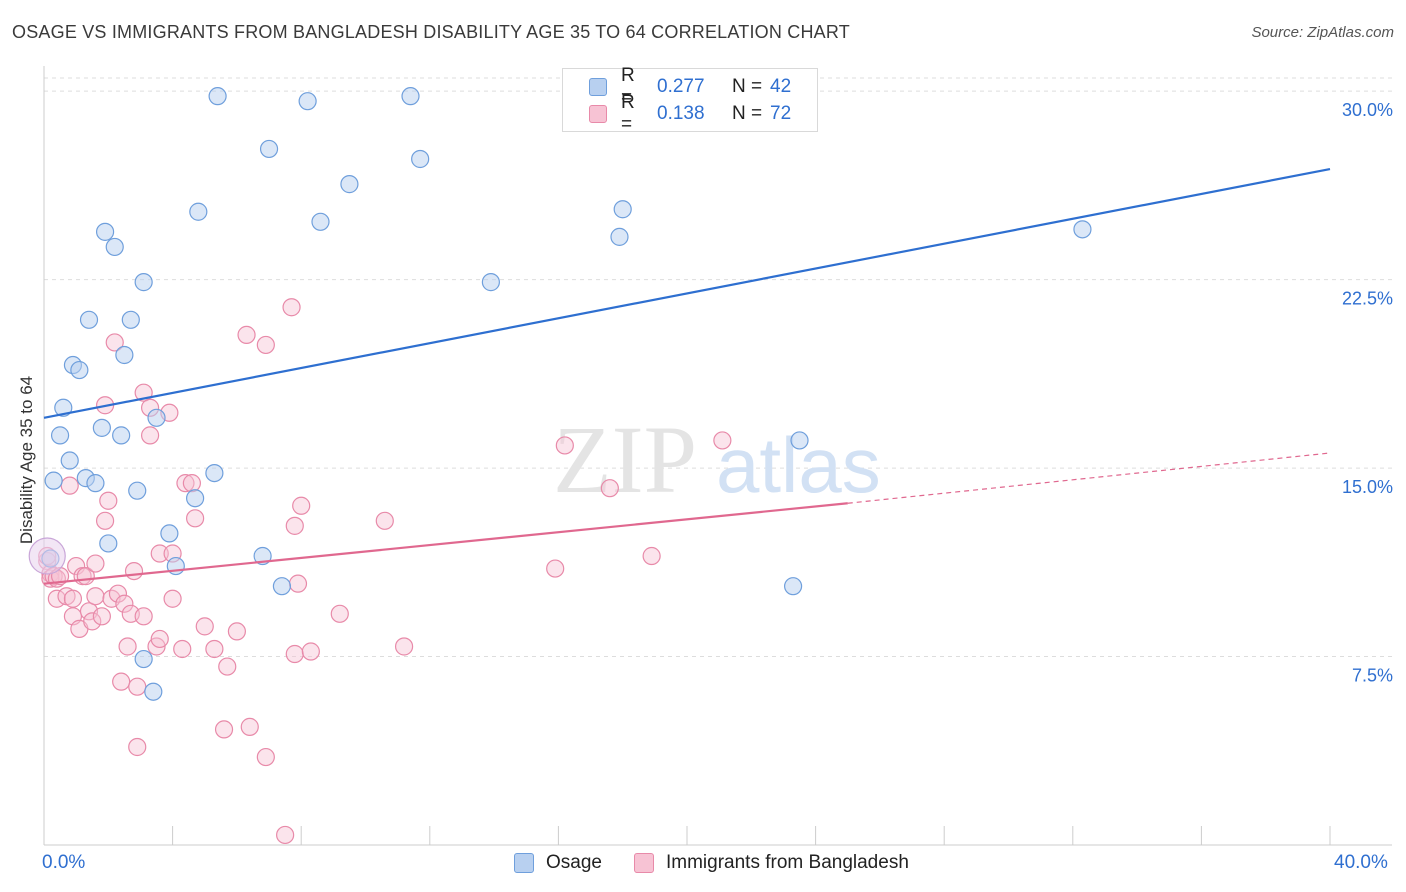 This screenshot has height=892, width=1406. I want to click on y-tick-label: 7.5%, so click(1372, 676).